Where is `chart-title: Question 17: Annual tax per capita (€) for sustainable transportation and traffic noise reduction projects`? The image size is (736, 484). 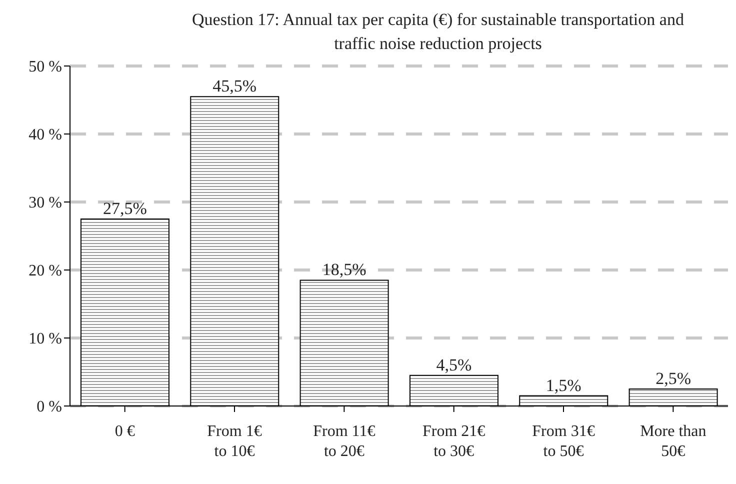 chart-title: Question 17: Annual tax per capita (€) for sustainable transportation and traffic noise reduction projects is located at coordinates (438, 32).